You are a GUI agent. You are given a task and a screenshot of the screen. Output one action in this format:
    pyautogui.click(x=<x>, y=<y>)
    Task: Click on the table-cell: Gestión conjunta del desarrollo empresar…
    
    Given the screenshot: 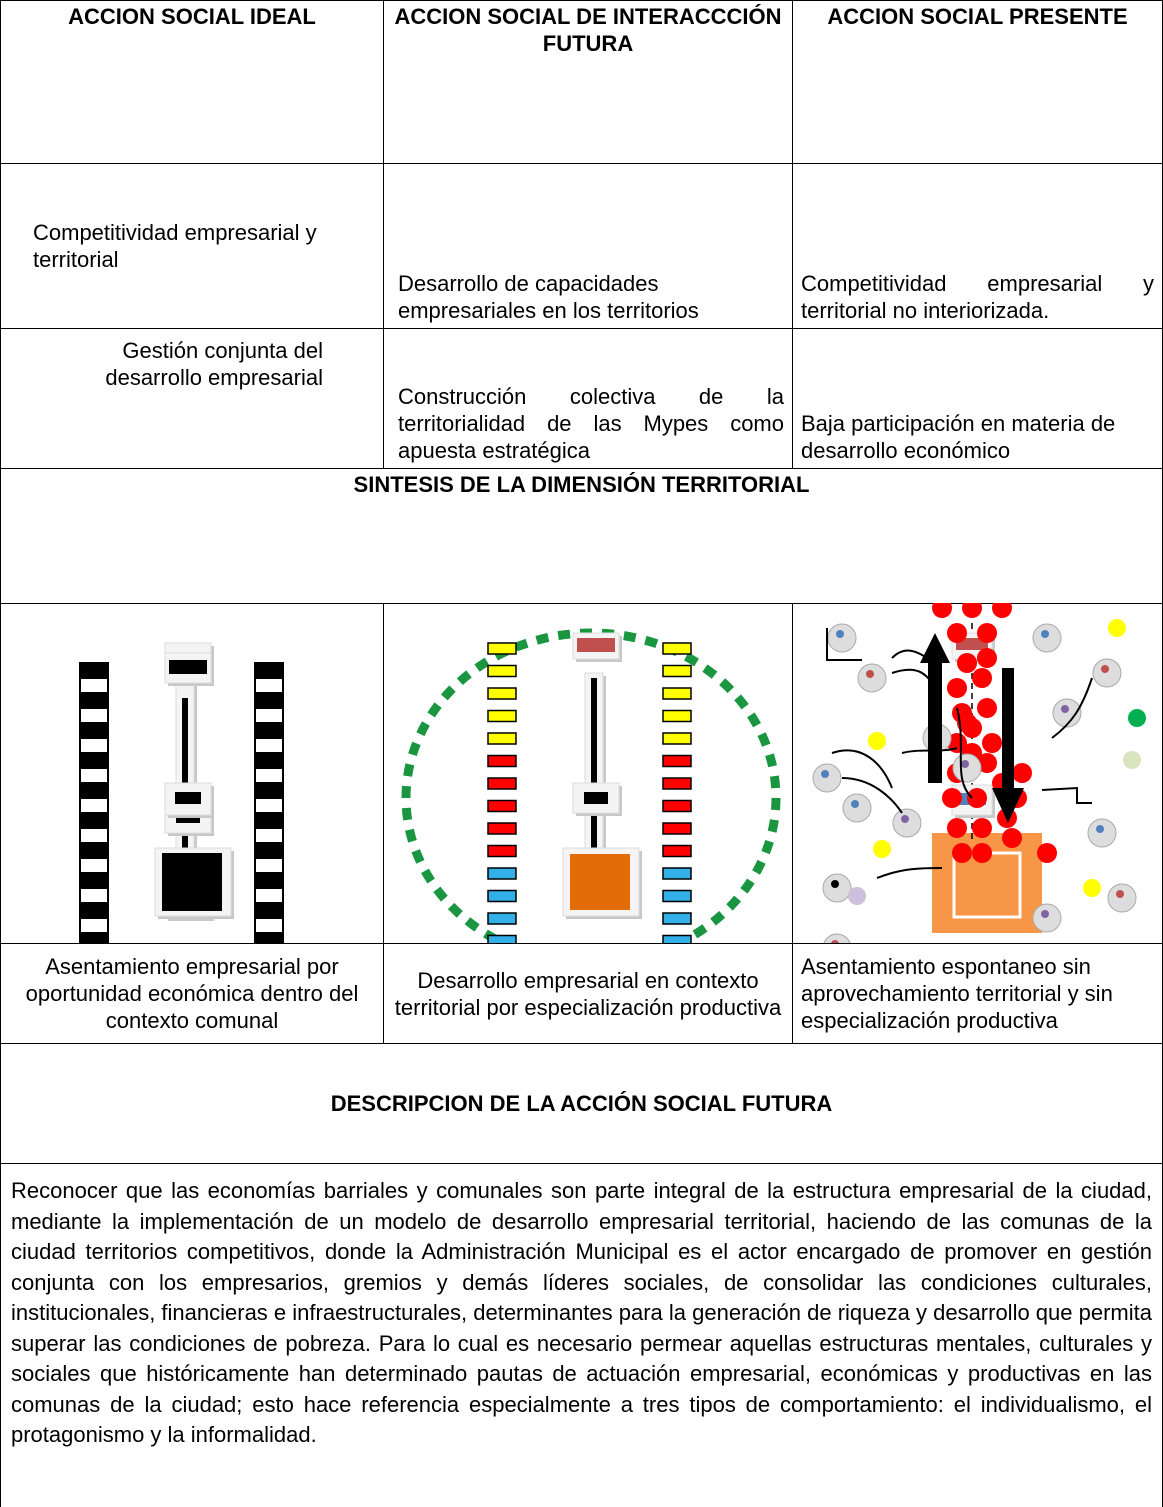 What is the action you would take?
    pyautogui.click(x=192, y=398)
    